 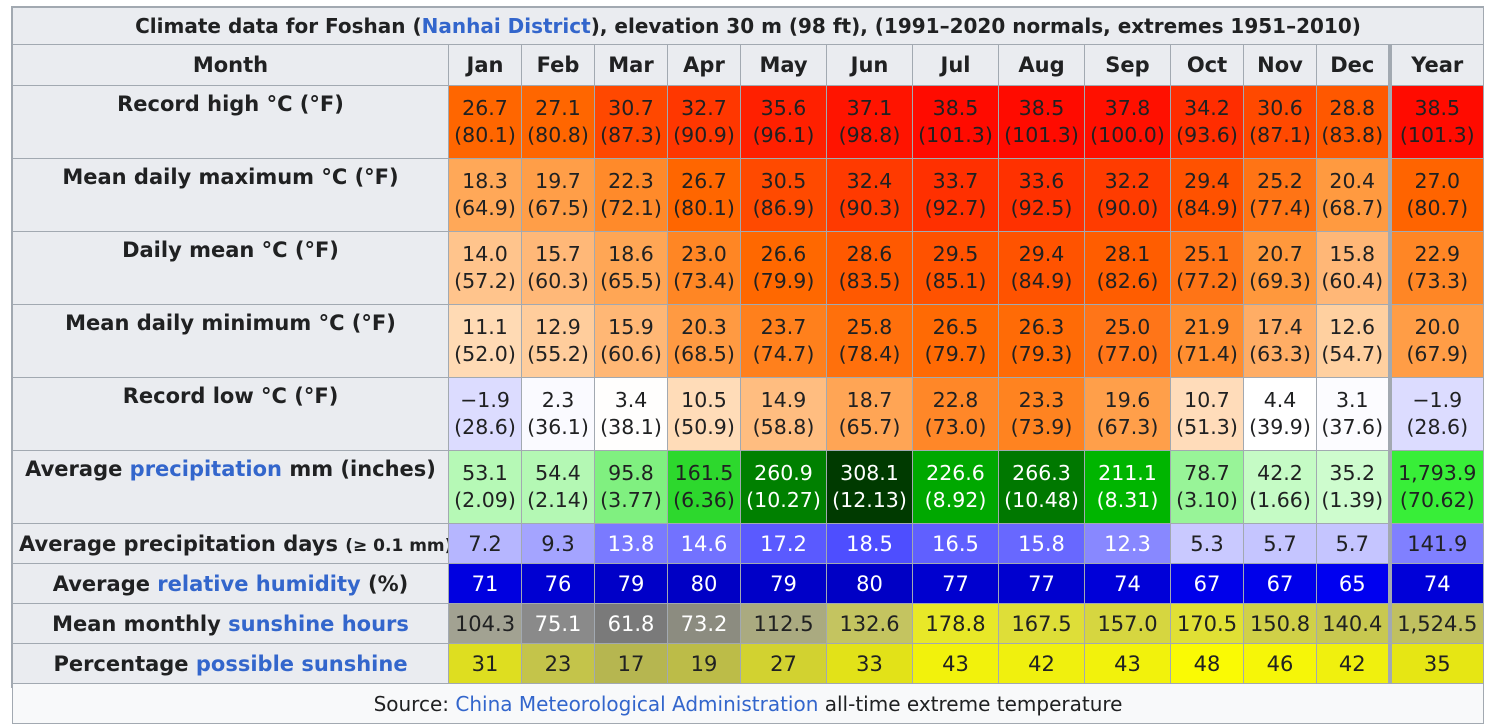 What do you see at coordinates (869, 623) in the screenshot?
I see `value-cell: 132.6` at bounding box center [869, 623].